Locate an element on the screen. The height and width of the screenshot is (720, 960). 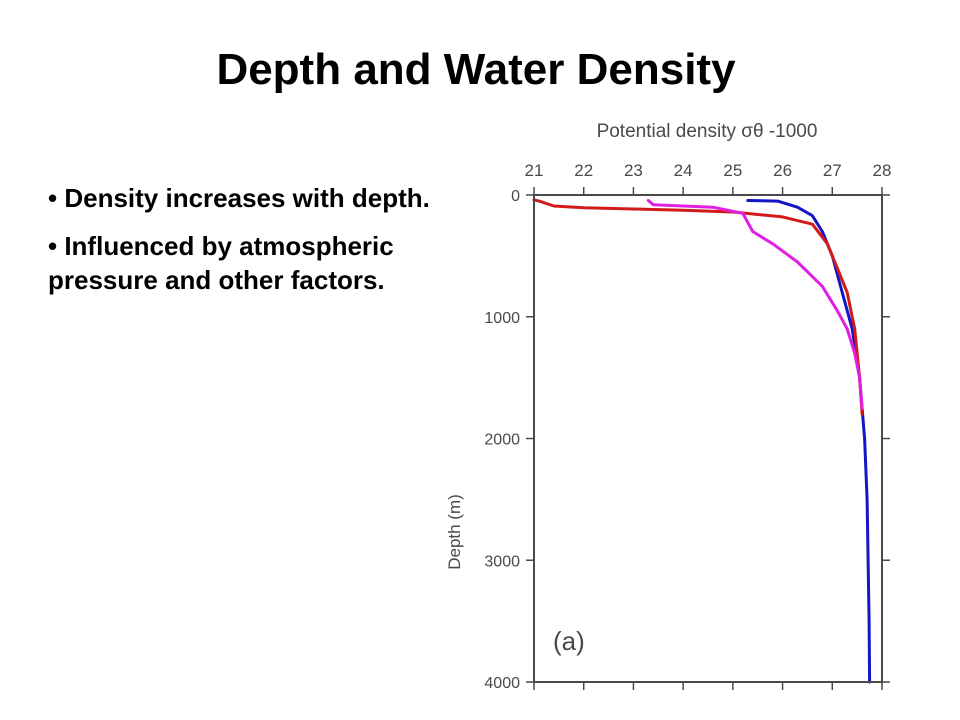
slide-title: Depth and Water Density is located at coordinates (476, 69).